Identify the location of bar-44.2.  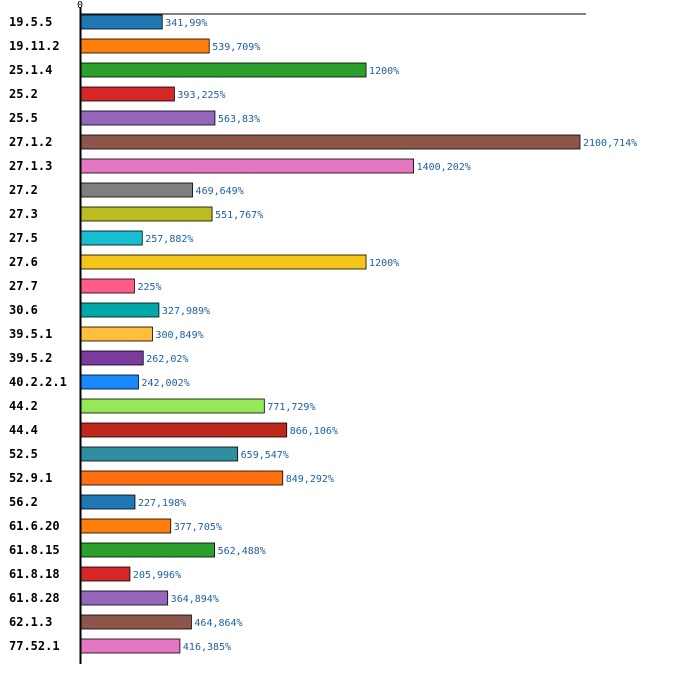
(172, 406).